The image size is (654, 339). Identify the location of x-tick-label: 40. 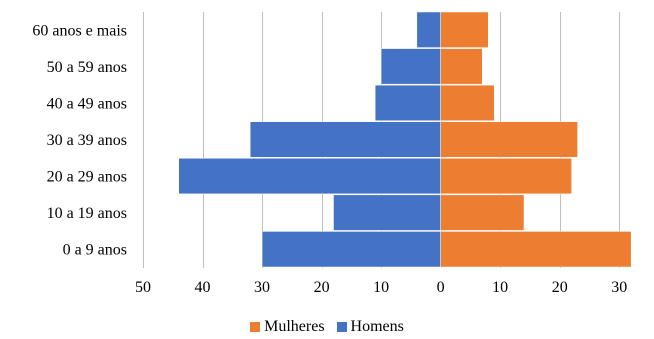
(203, 287).